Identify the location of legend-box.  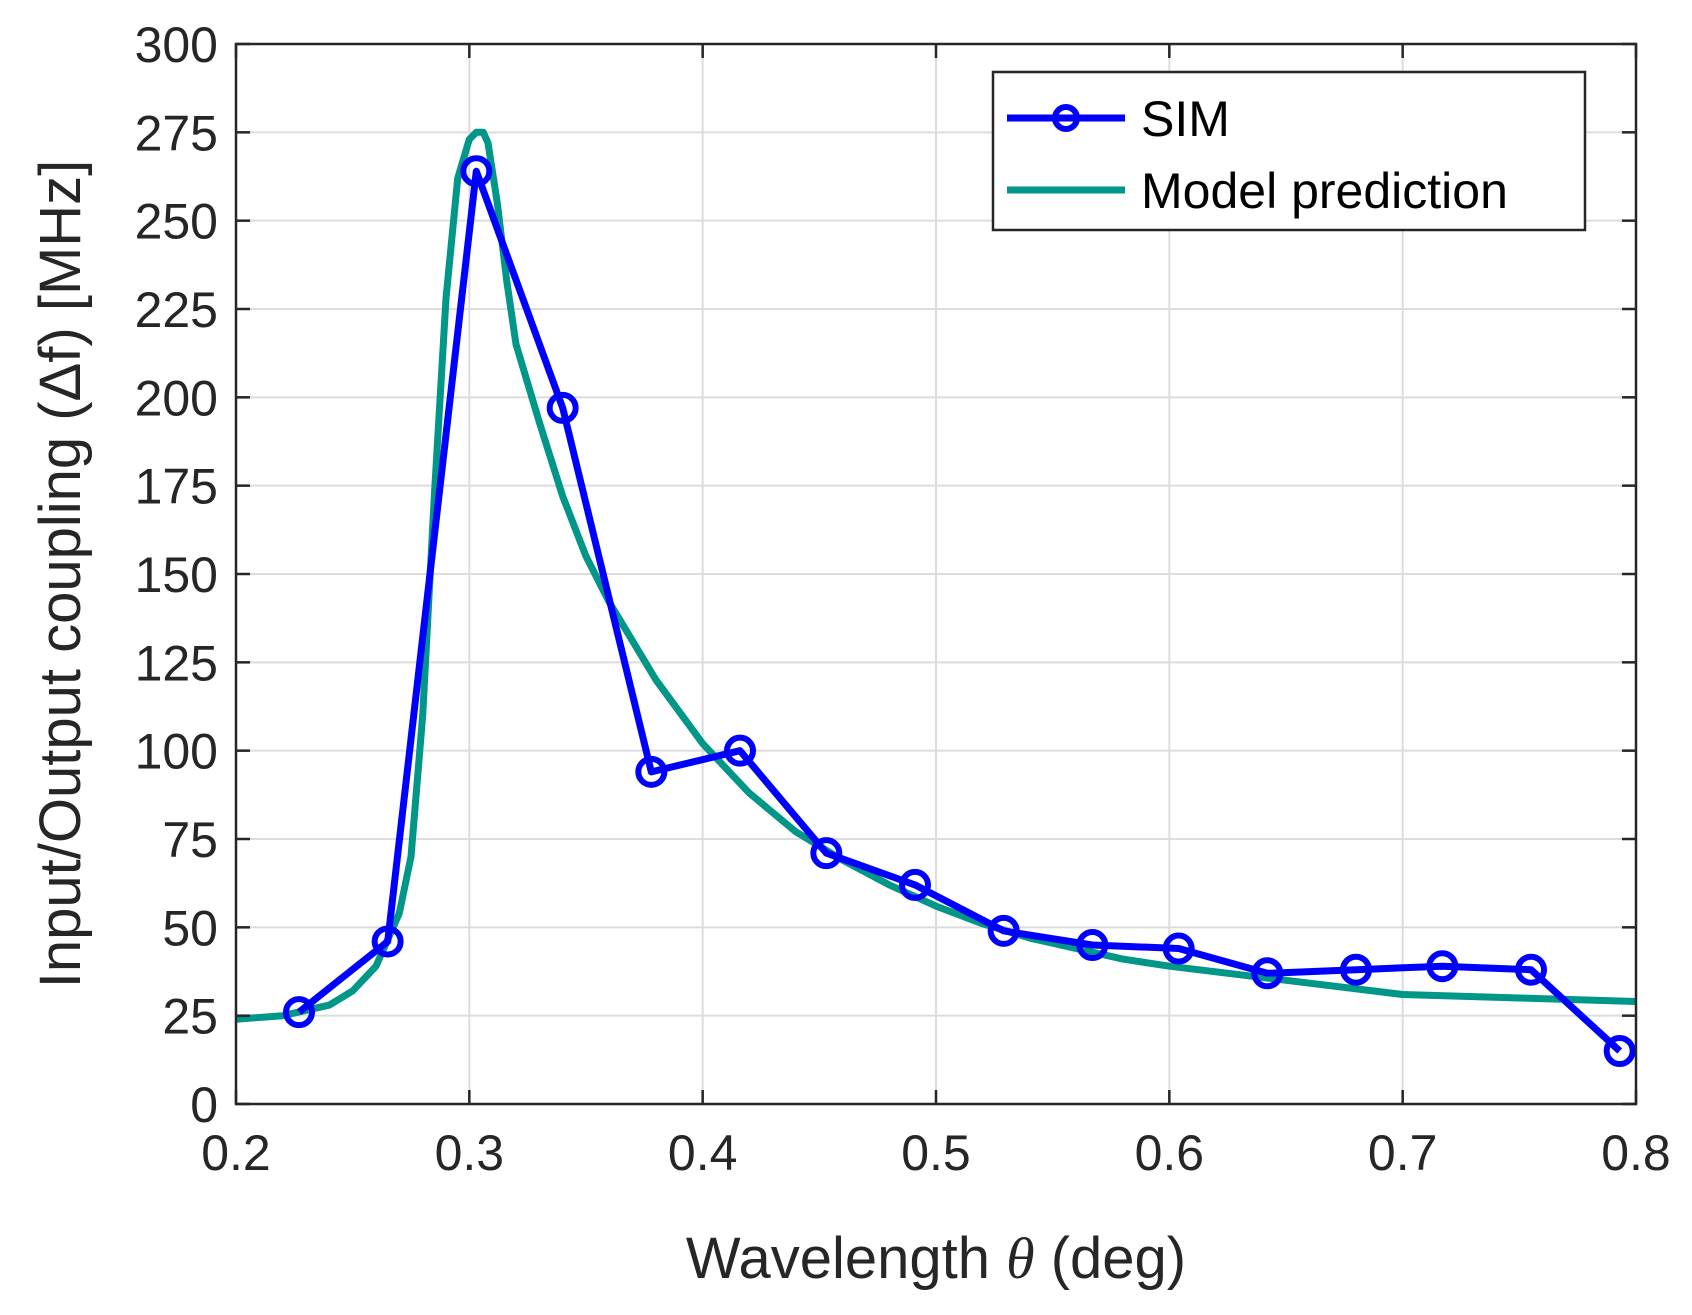
(1289, 151).